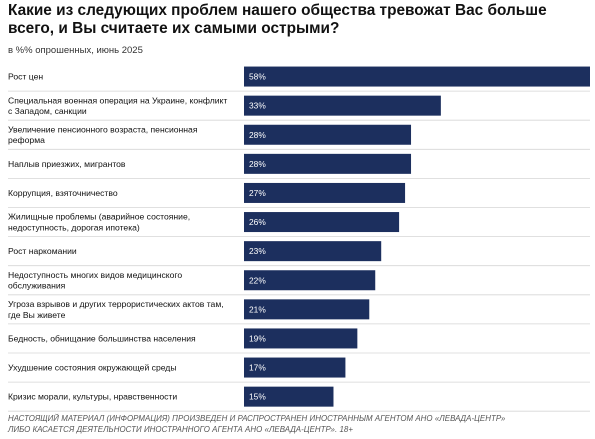  Describe the element at coordinates (257, 338) in the screenshot. I see `value-label: 19%` at that location.